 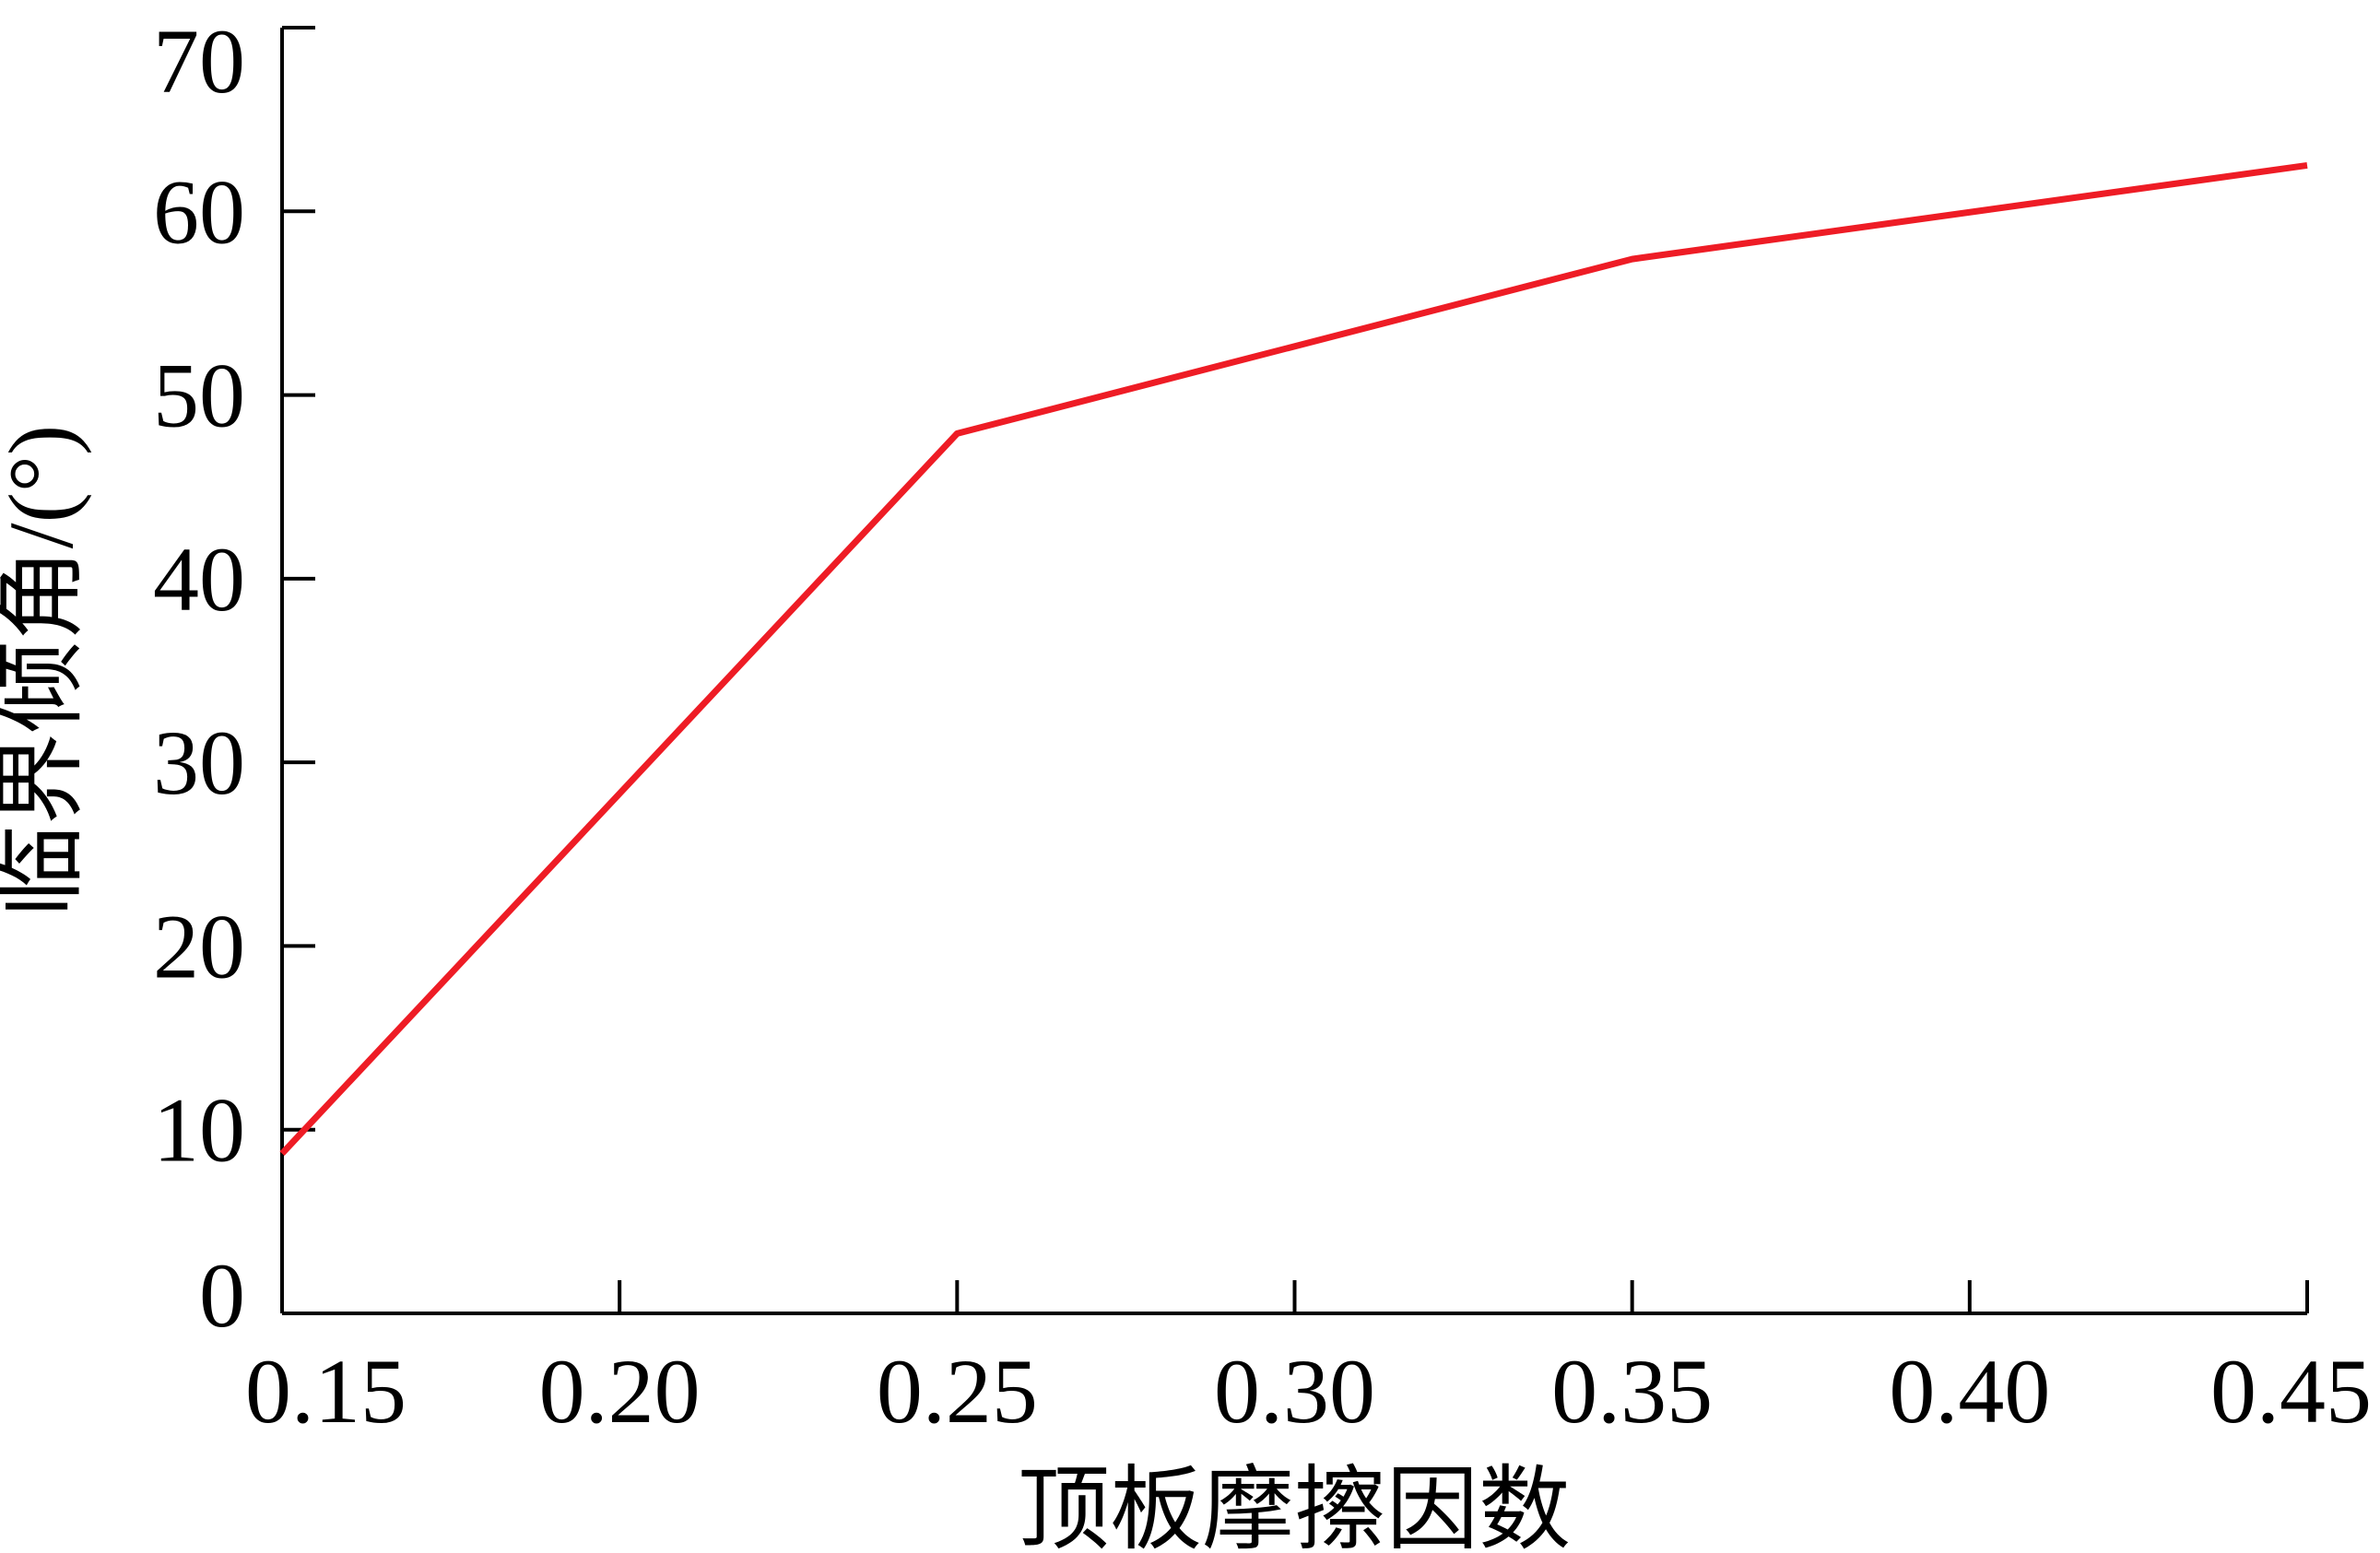 I want to click on y-tick-label: 20, so click(x=199, y=946).